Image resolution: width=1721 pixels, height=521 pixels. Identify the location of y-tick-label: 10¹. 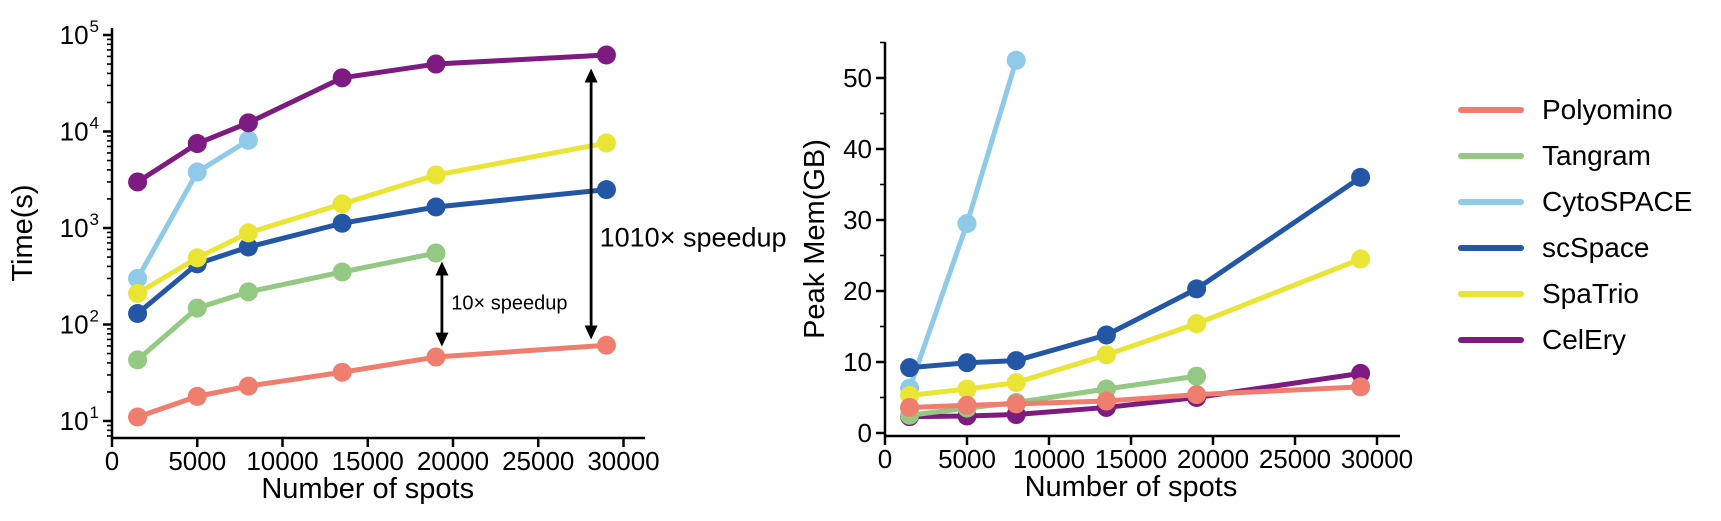
(79, 419).